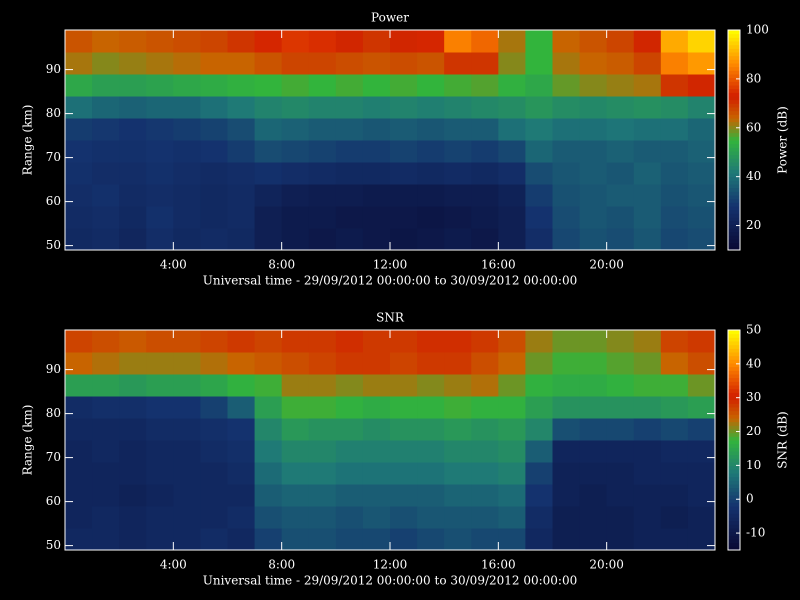 Image resolution: width=800 pixels, height=600 pixels. Describe the element at coordinates (281, 565) in the screenshot. I see `x-tick-label: 8:00` at that location.